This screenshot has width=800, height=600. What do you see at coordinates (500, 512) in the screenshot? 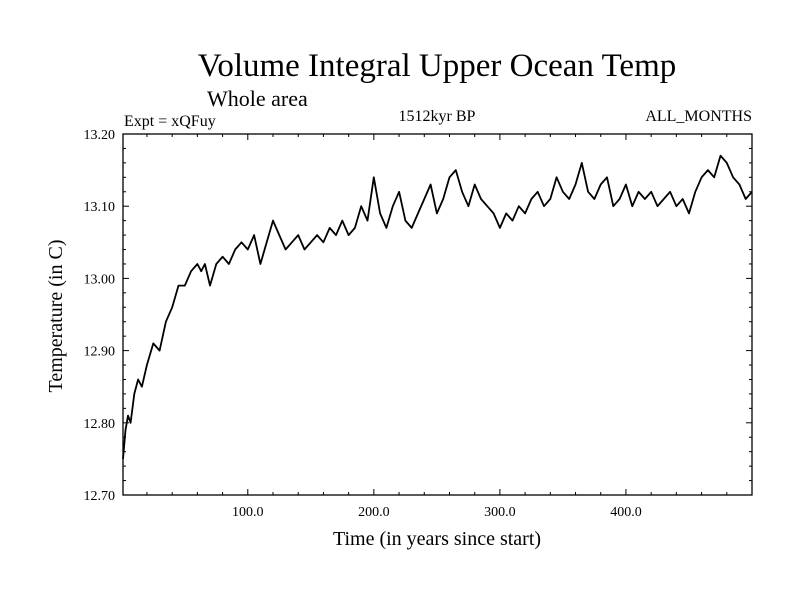
I see `x-tick-label: 300.0` at bounding box center [500, 512].